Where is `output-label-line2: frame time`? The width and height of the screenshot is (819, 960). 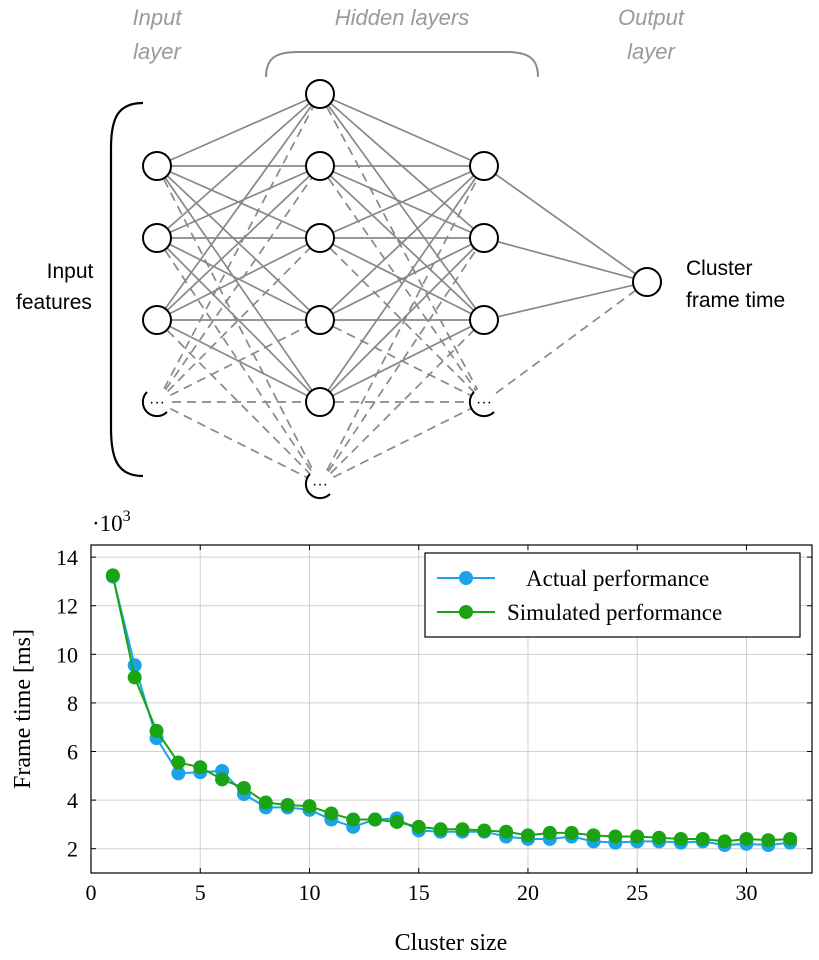 output-label-line2: frame time is located at coordinates (735, 300).